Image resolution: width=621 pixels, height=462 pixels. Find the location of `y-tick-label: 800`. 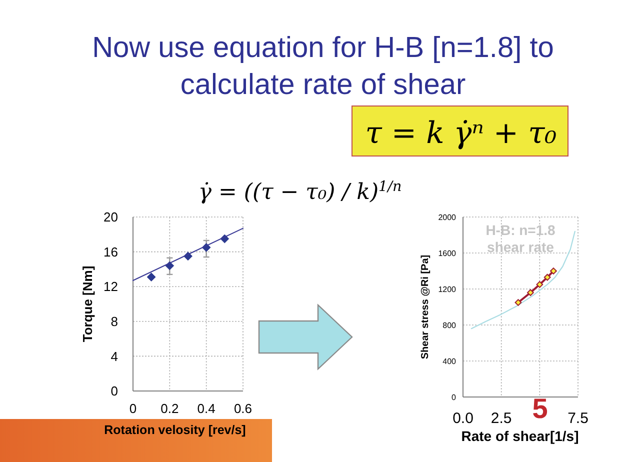

y-tick-label: 800 is located at coordinates (449, 325).